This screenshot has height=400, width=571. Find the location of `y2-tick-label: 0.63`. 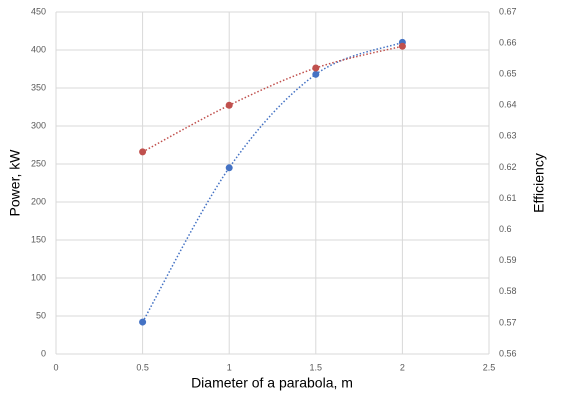

y2-tick-label: 0.63 is located at coordinates (508, 136).